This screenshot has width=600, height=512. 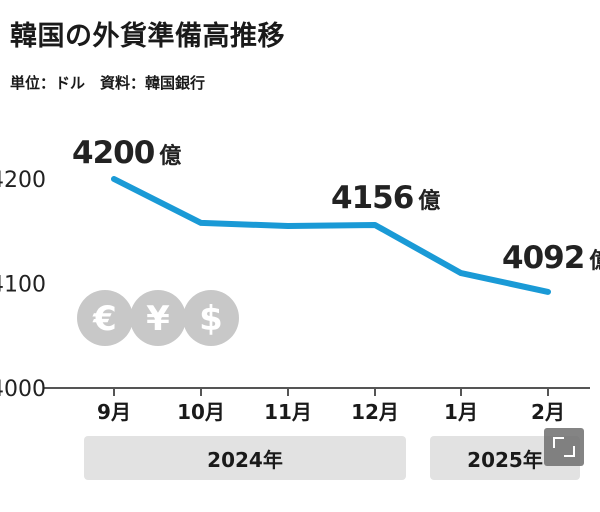 What do you see at coordinates (564, 447) in the screenshot?
I see `expand-icon` at bounding box center [564, 447].